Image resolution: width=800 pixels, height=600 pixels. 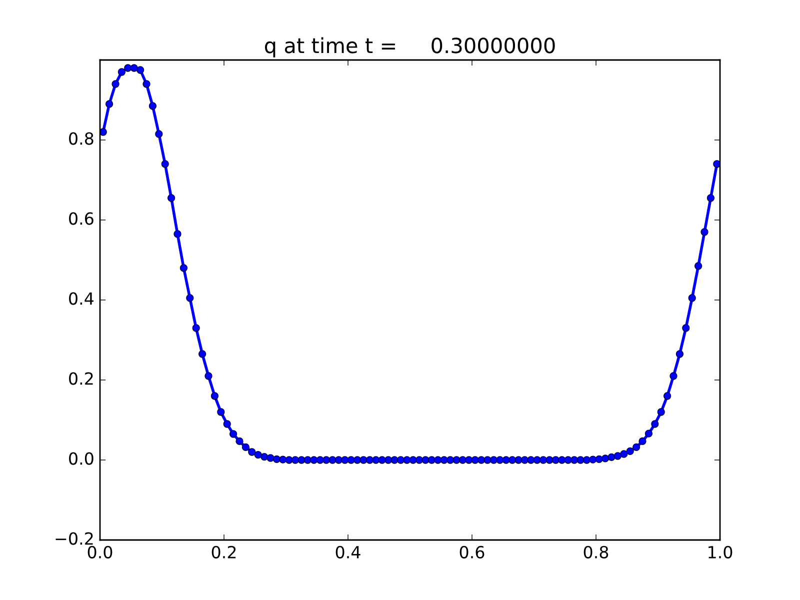 I want to click on y-tick-label: −0.2, so click(x=74, y=538).